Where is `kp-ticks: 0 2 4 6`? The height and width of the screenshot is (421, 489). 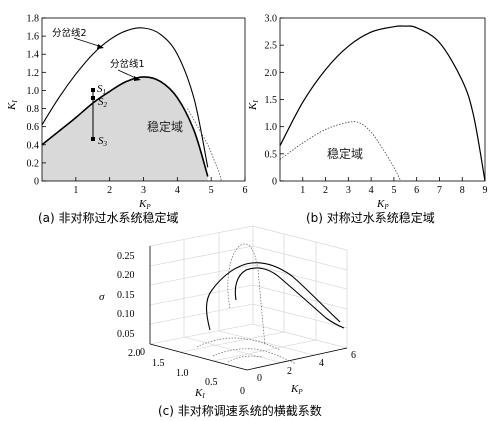 kp-ticks: 0 2 4 6 is located at coordinates (306, 367).